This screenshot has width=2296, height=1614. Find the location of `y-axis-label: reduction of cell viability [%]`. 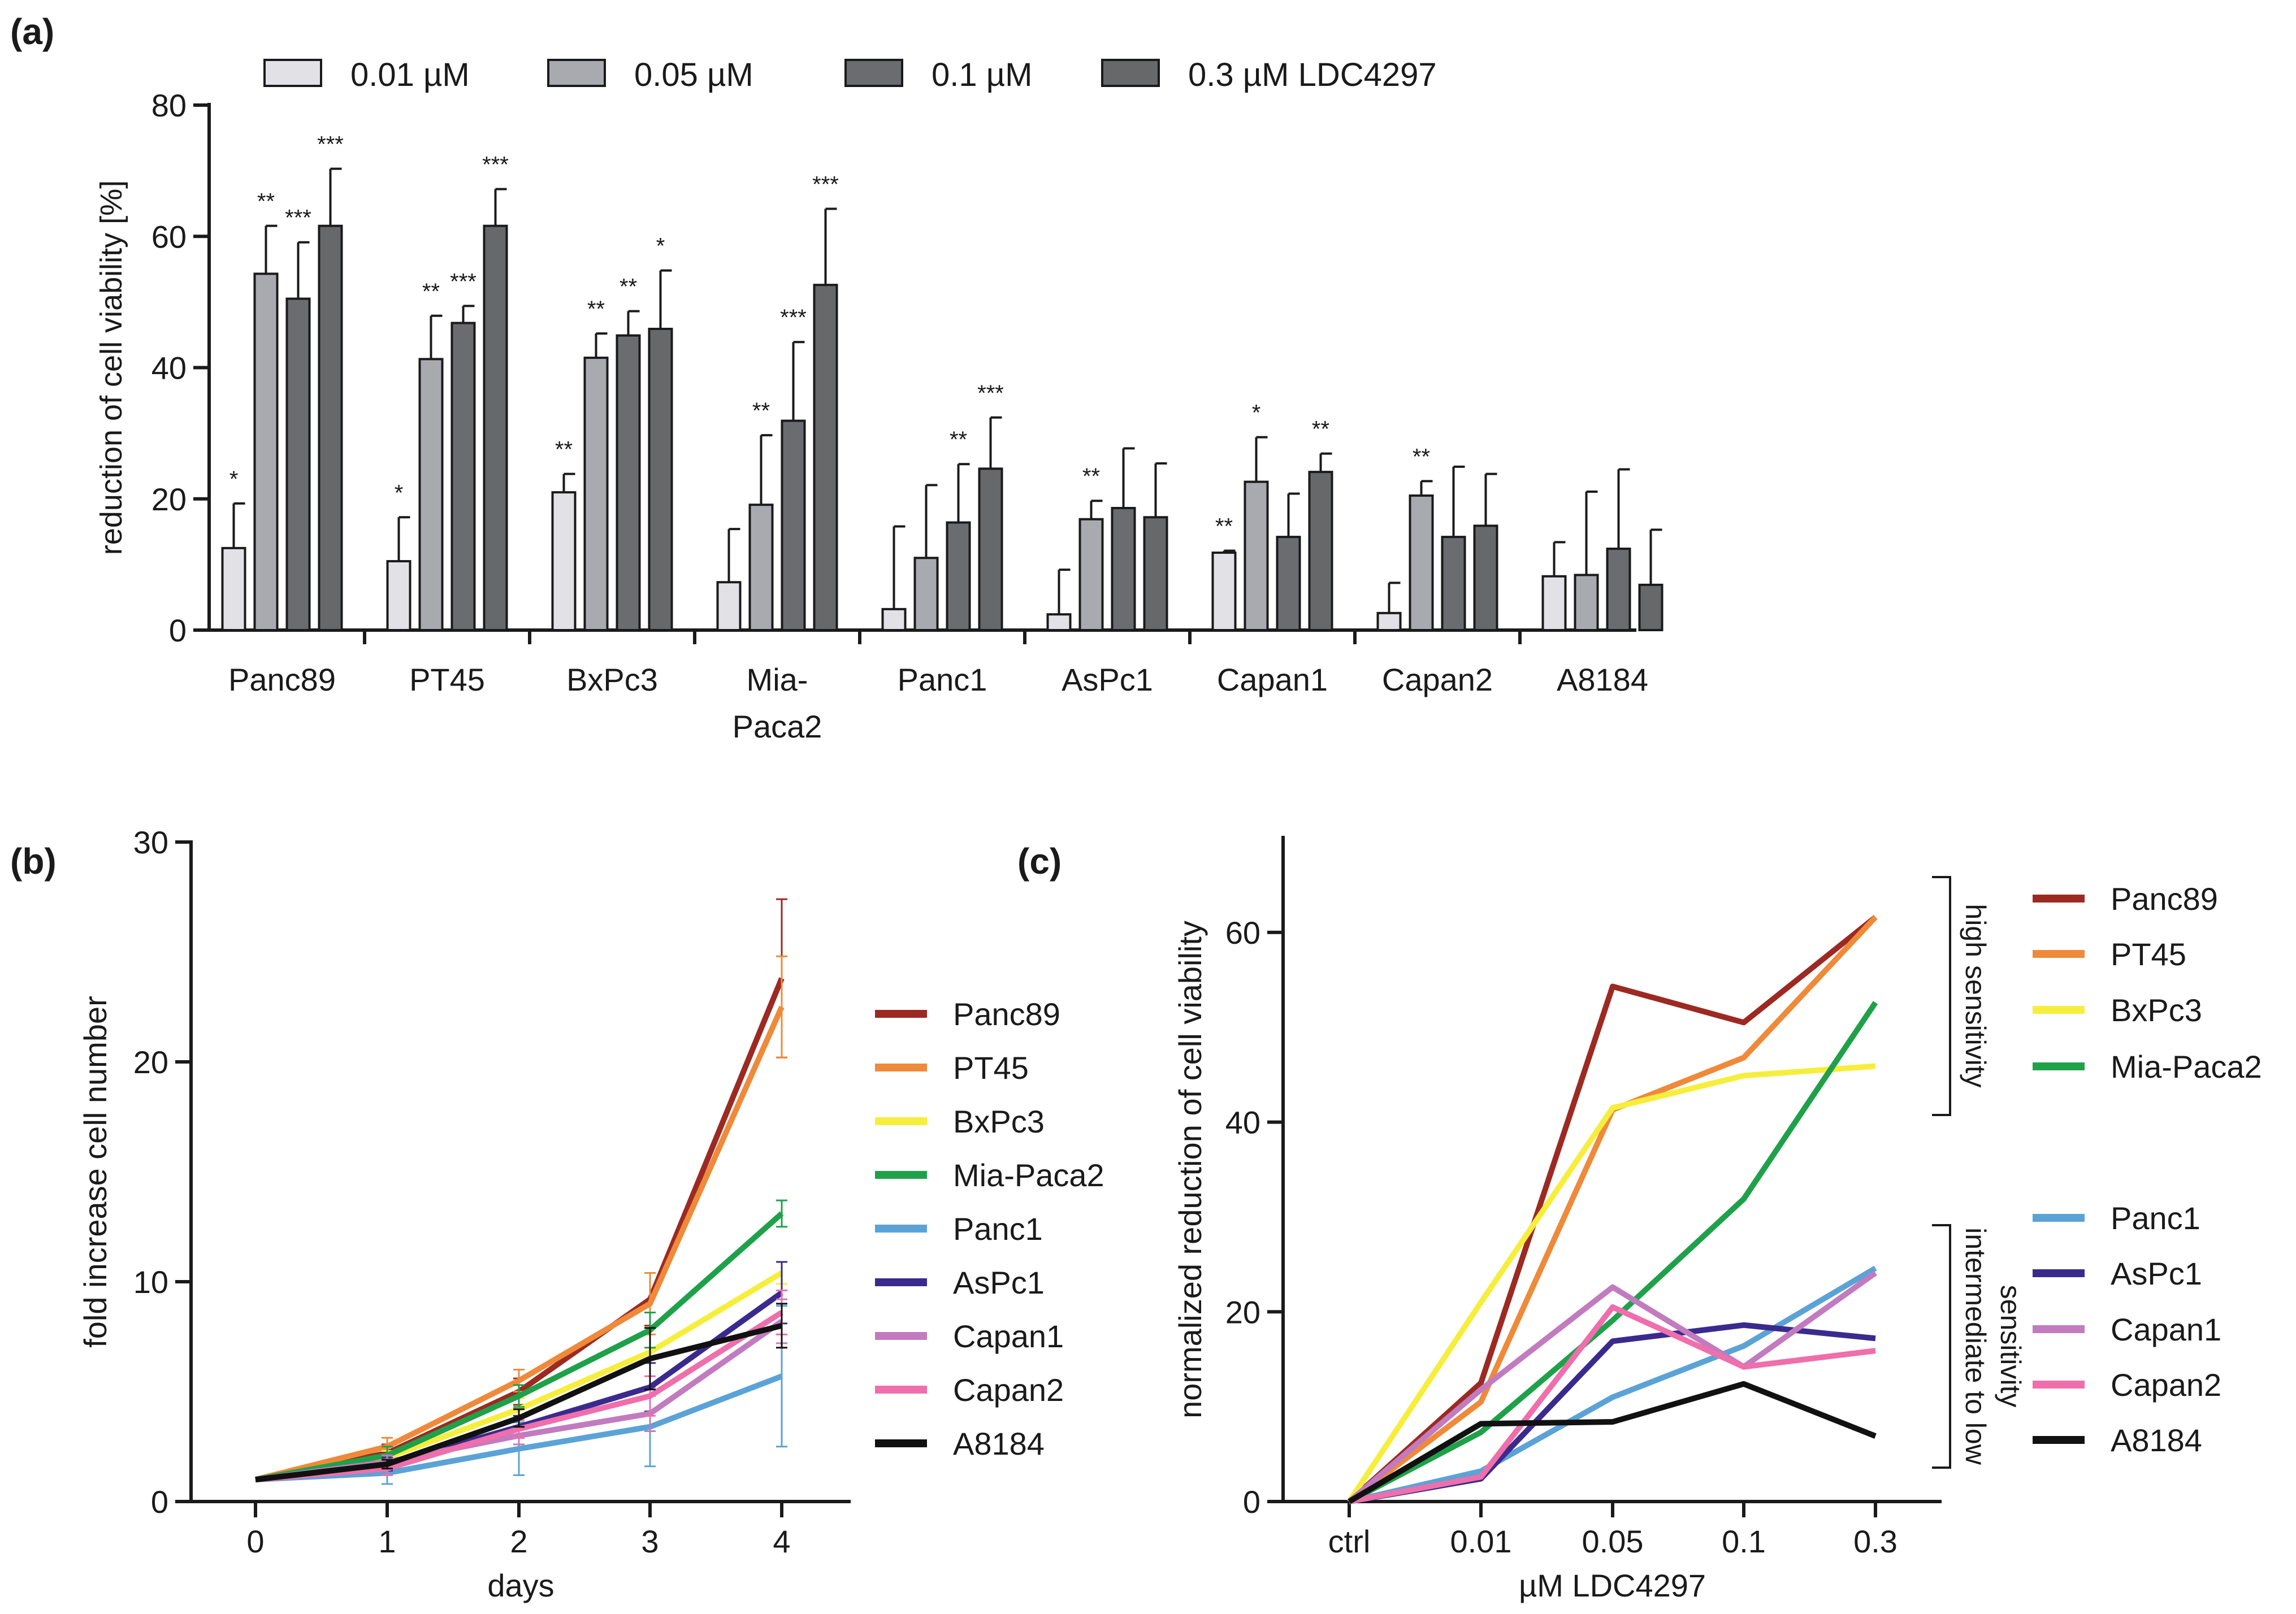

y-axis-label: reduction of cell viability [%] is located at coordinates (111, 367).